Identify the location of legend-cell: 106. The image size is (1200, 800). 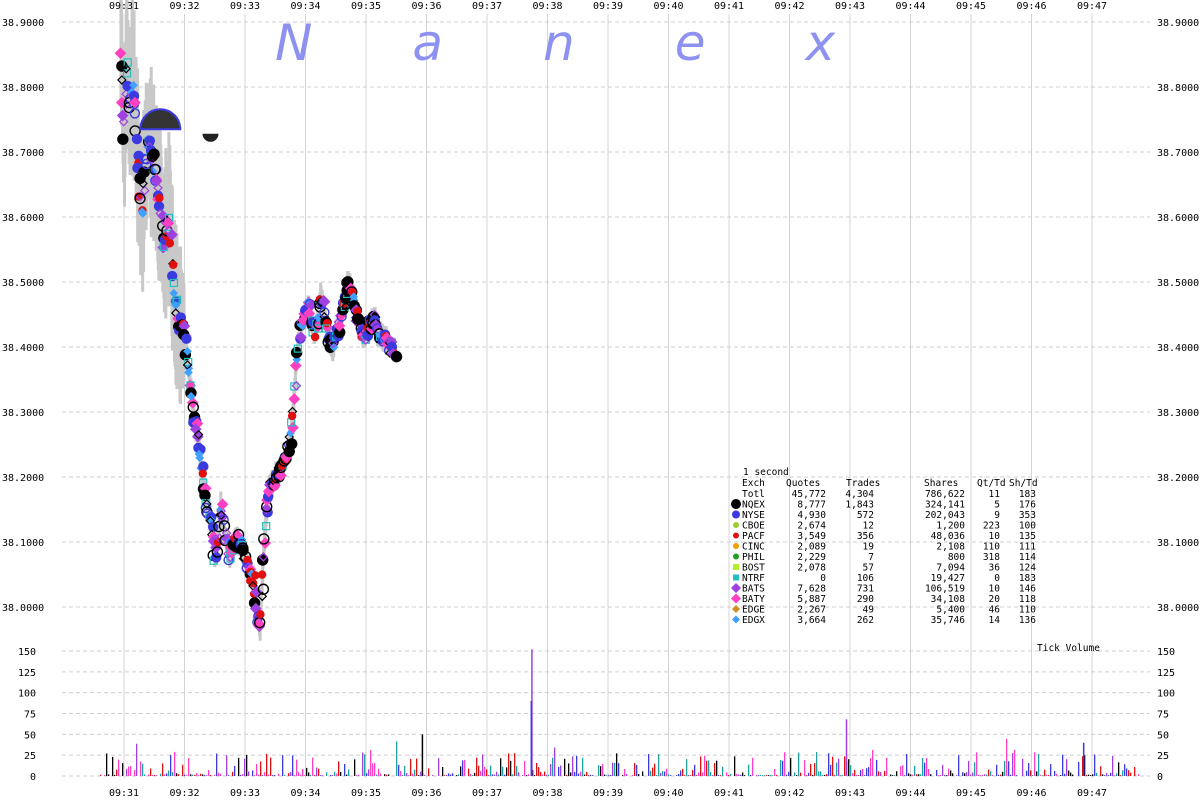
(865, 578).